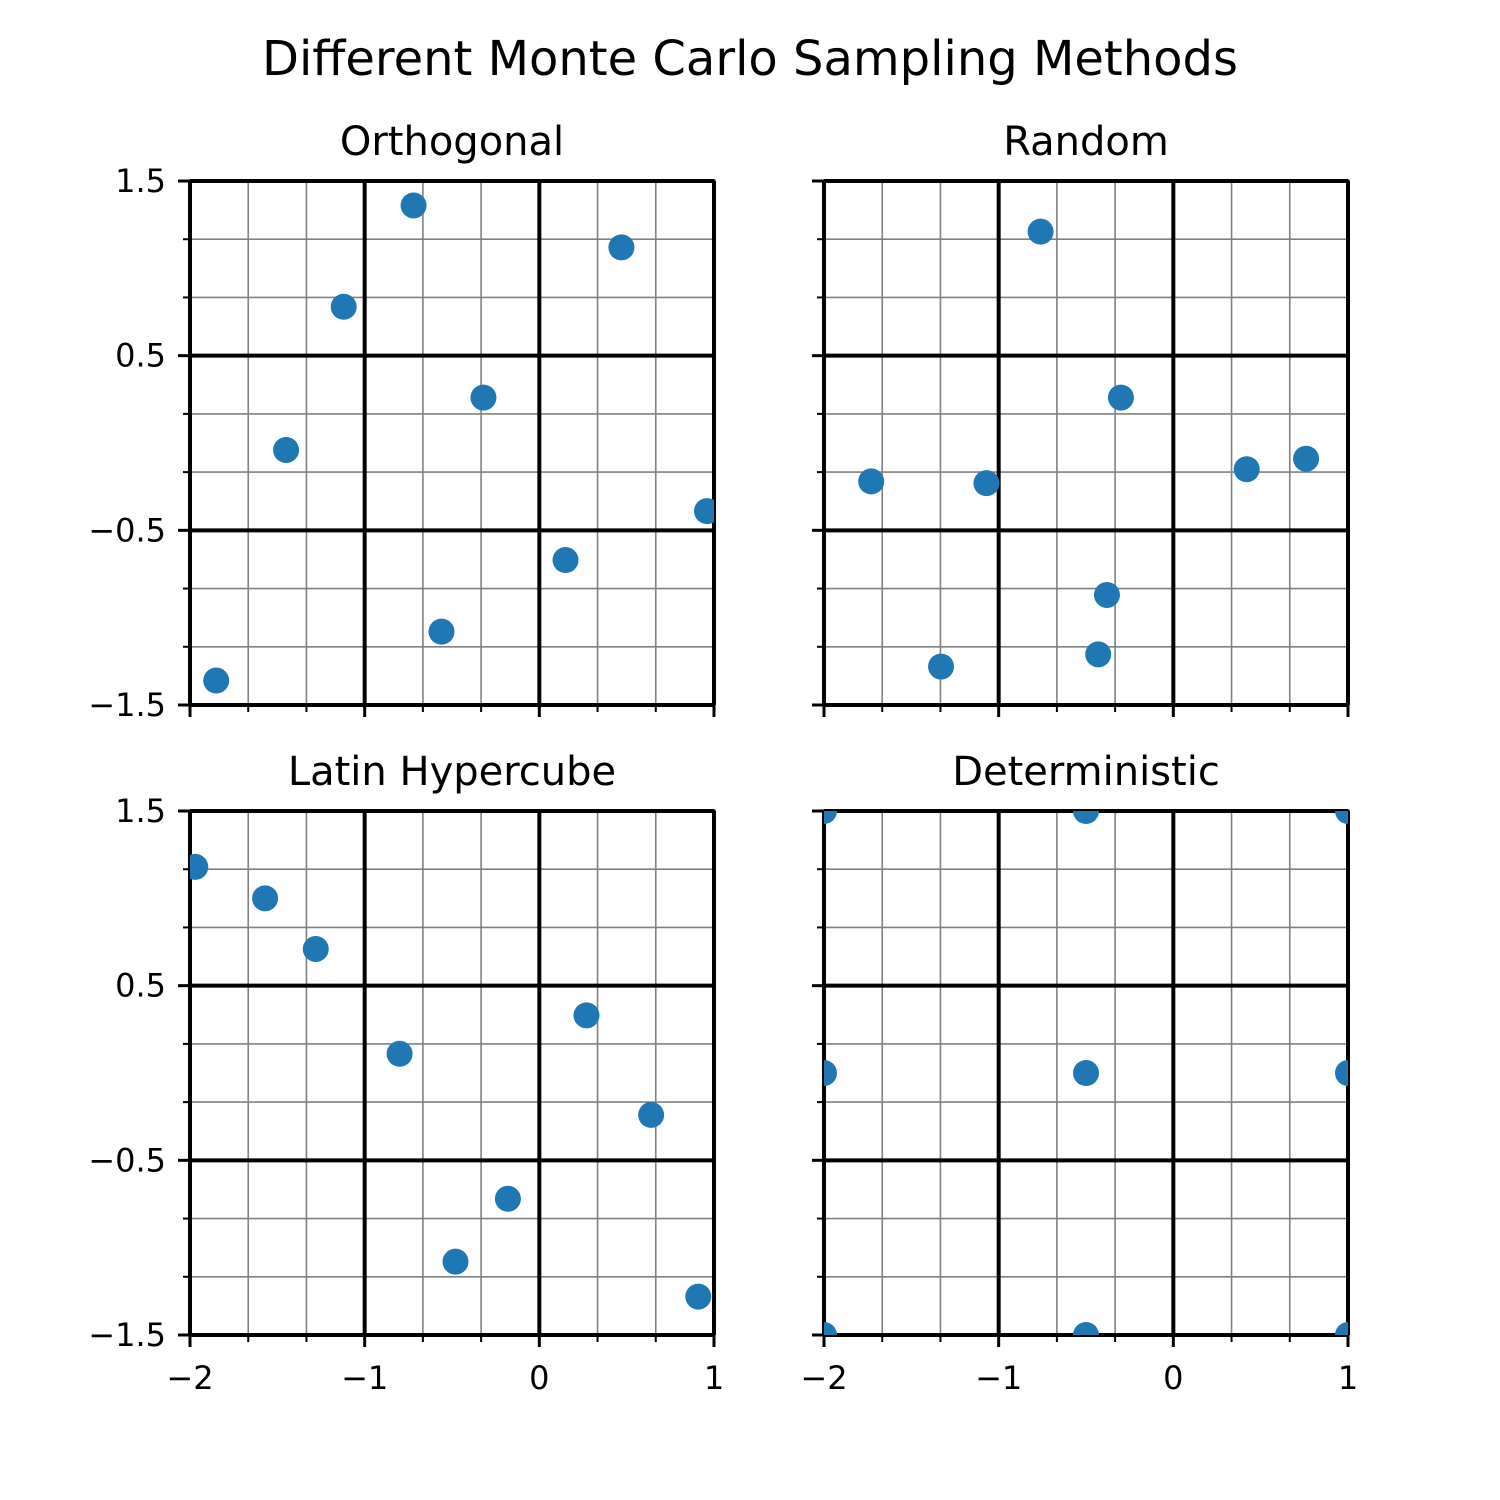 The image size is (1500, 1500). I want to click on subplot-title: Orthogonal, so click(452, 142).